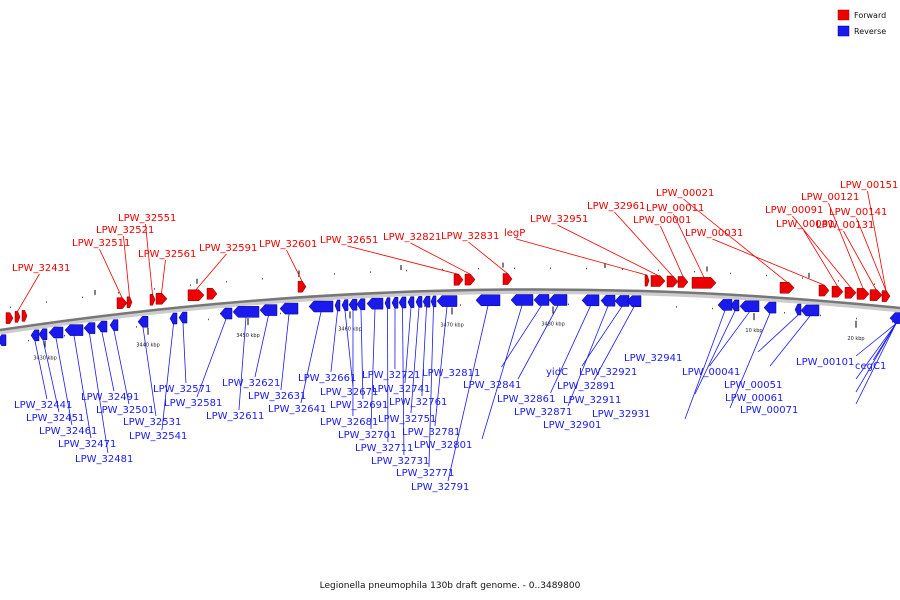  I want to click on forward-gene-label-lpw-32821: LPW_32821, so click(412, 237).